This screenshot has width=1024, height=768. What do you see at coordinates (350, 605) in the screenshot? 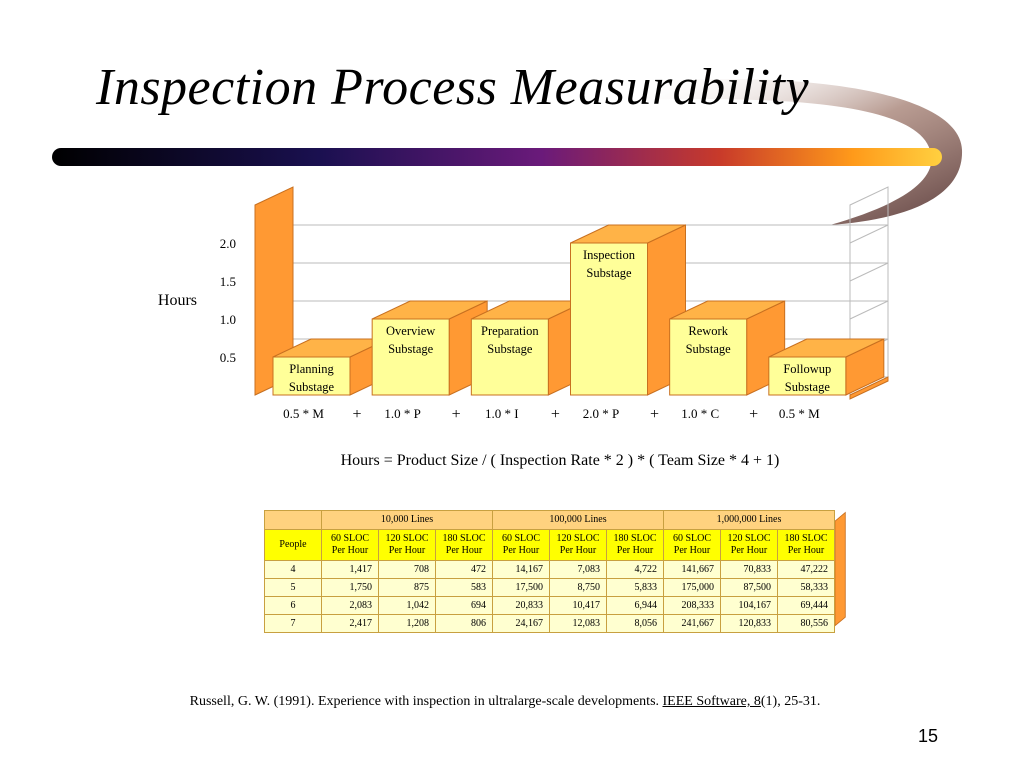
I see `hours-cell: 2,083` at bounding box center [350, 605].